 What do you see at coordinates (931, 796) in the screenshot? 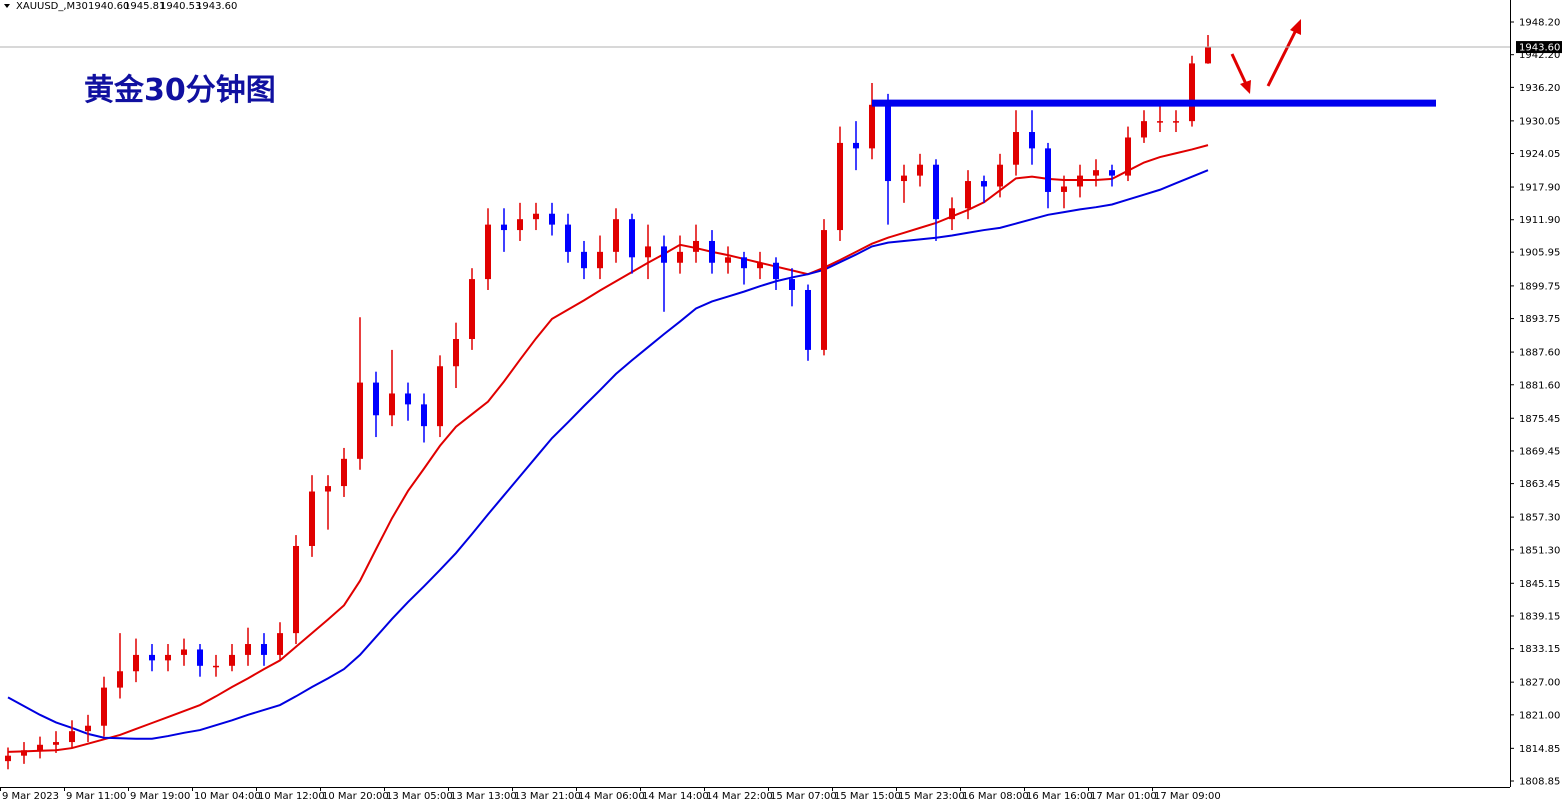
I see `x-tick-label: 15 Mar 23:00` at bounding box center [931, 796].